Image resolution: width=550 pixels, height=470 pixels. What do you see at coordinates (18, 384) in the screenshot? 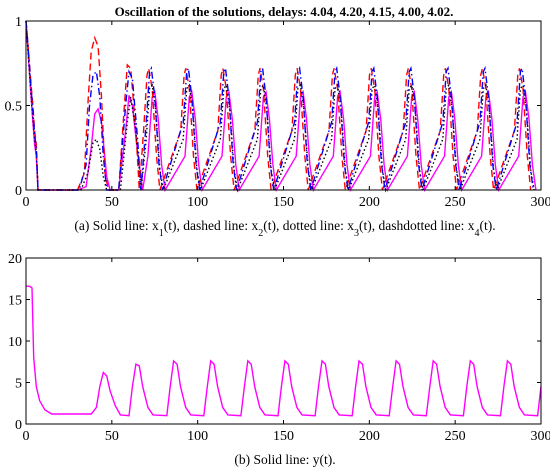
I see `y-tick-label: 5` at bounding box center [18, 384].